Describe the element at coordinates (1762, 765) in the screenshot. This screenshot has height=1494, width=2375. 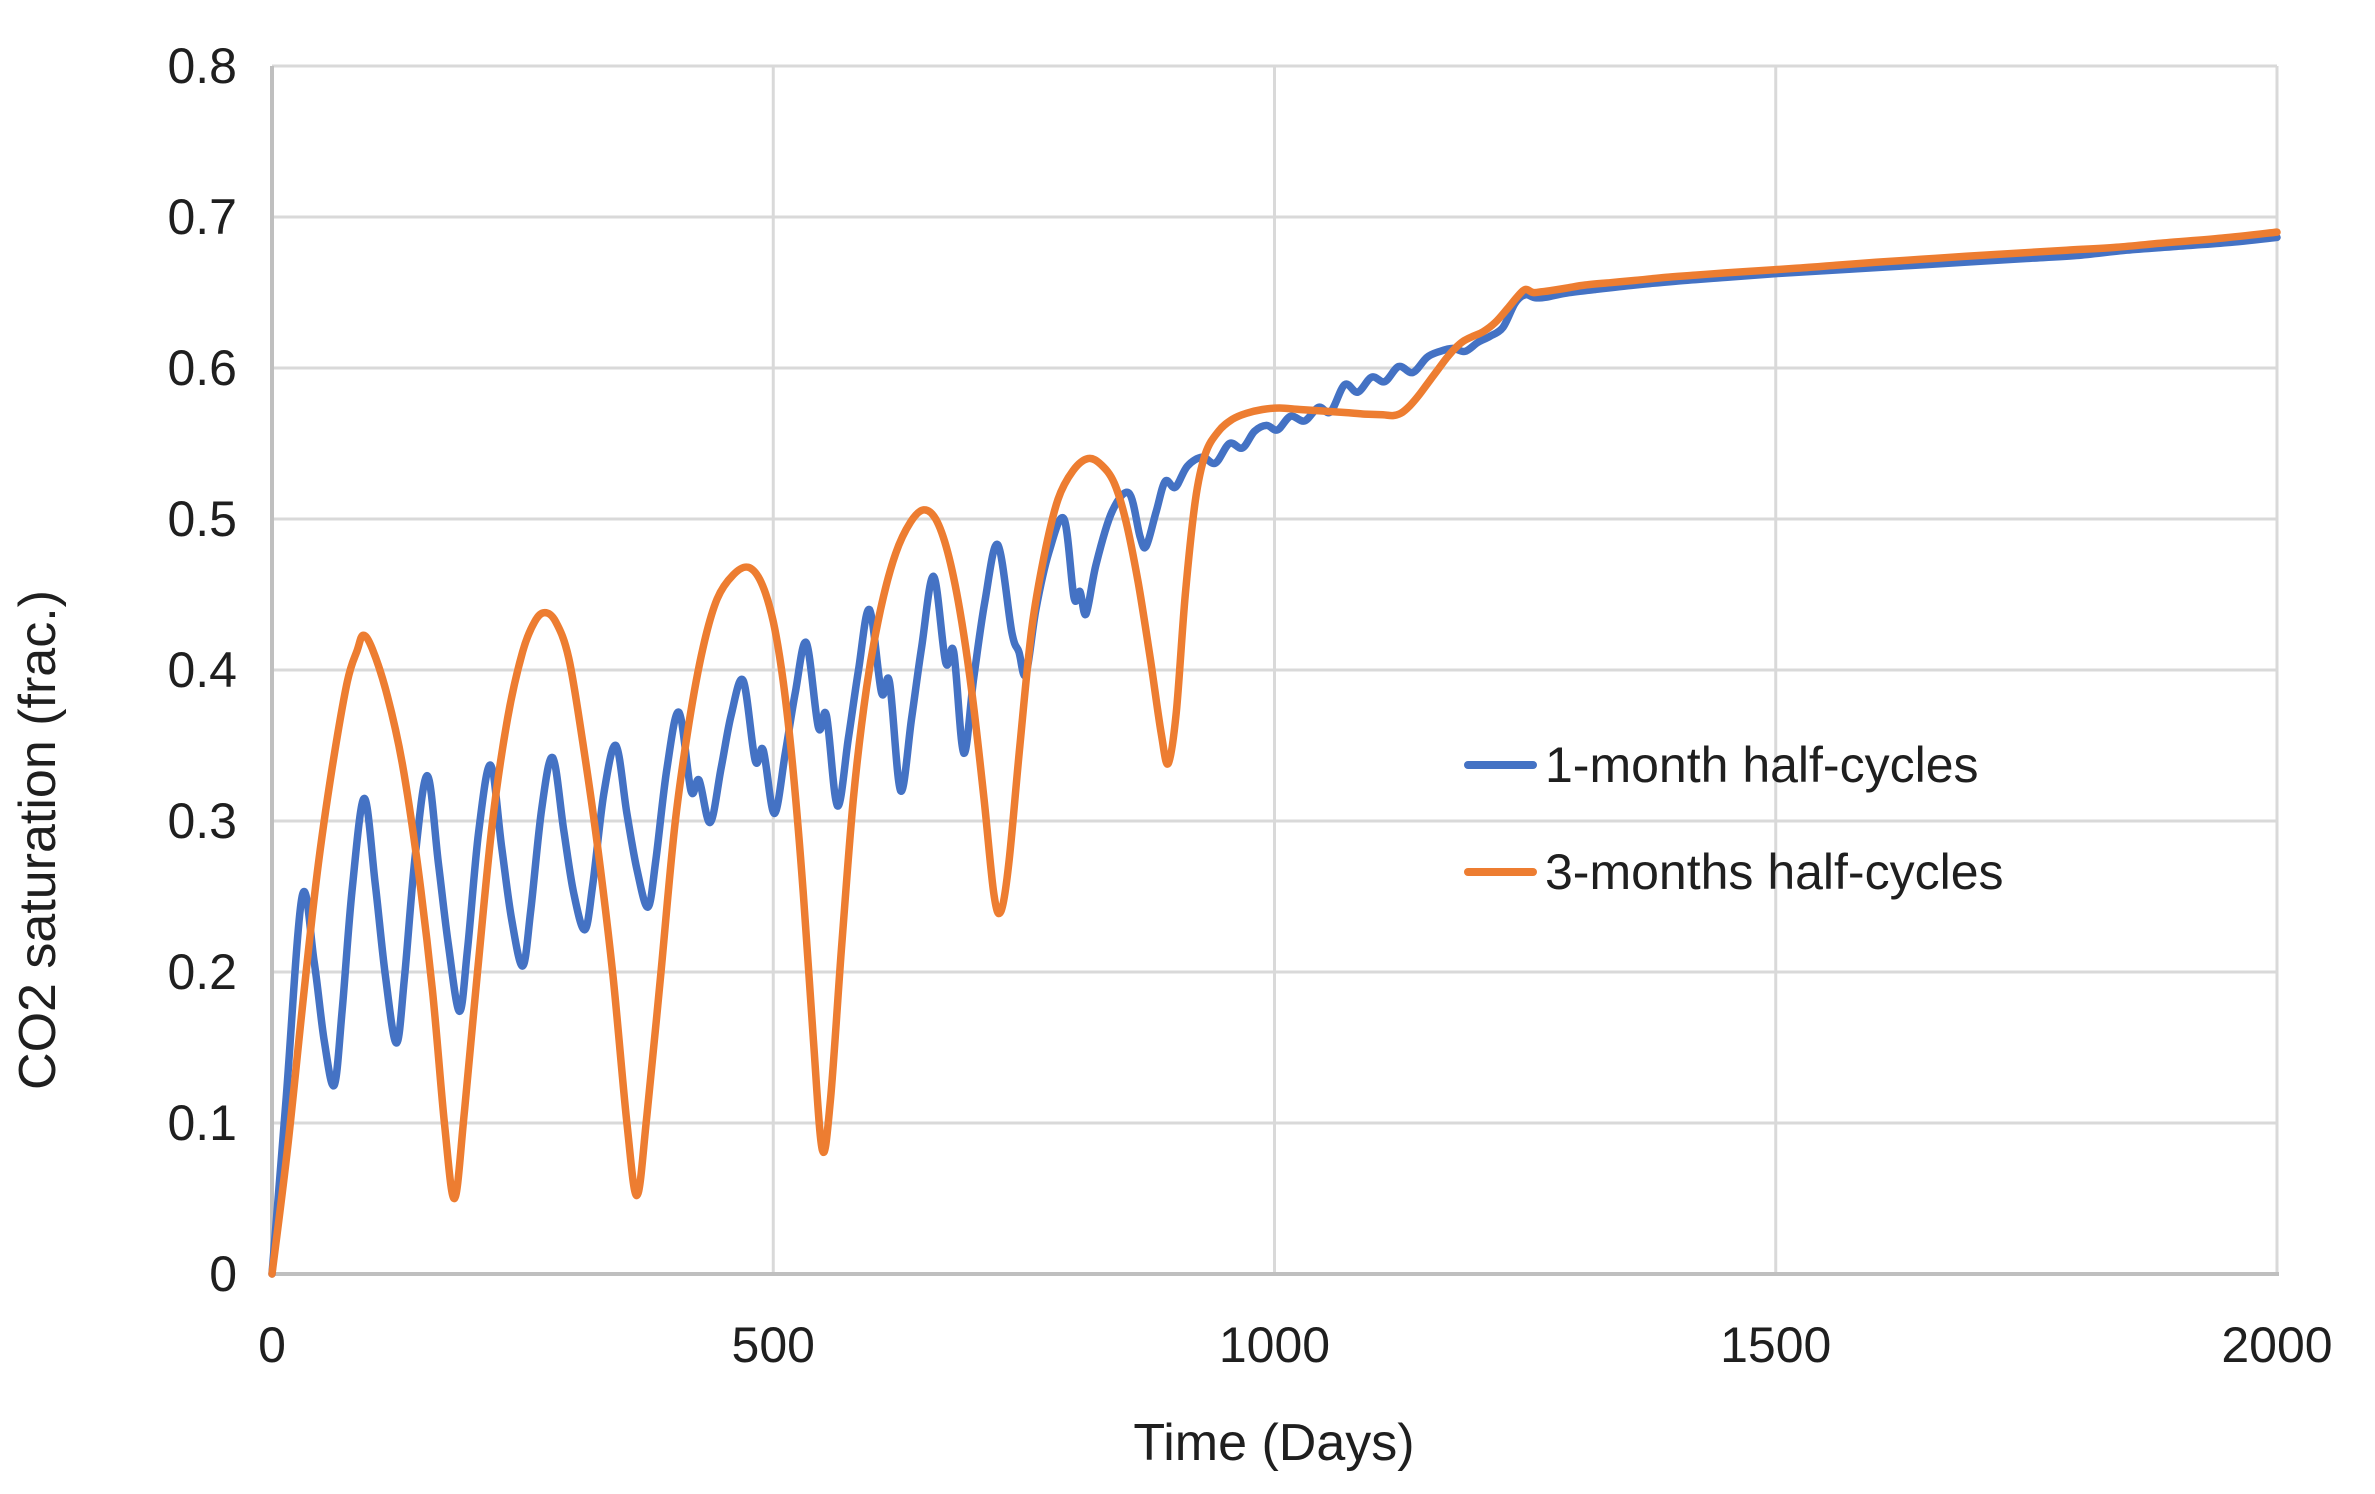
I see `legend-label-1-month: 1-month half-cycles` at that location.